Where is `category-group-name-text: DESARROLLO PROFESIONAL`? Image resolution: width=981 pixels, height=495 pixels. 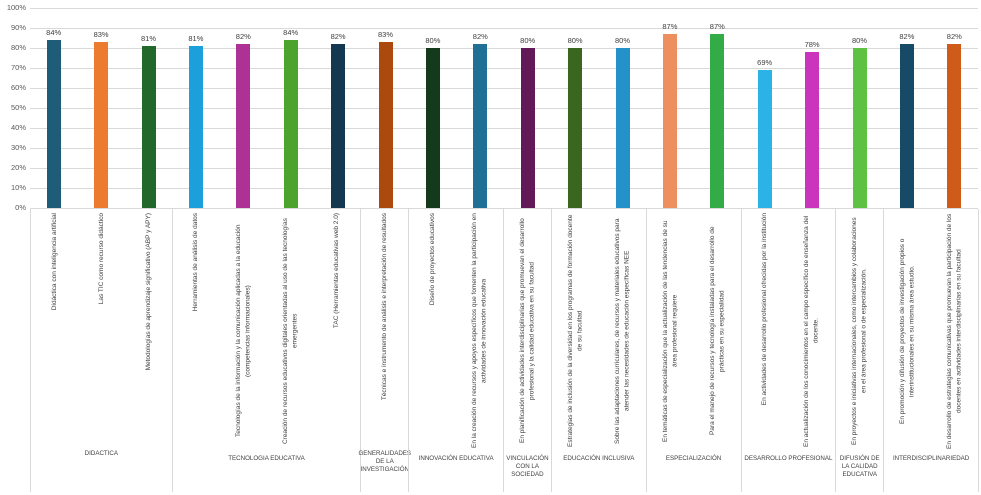
category-group-name-text: DESARROLLO PROFESIONAL is located at coordinates (788, 458).